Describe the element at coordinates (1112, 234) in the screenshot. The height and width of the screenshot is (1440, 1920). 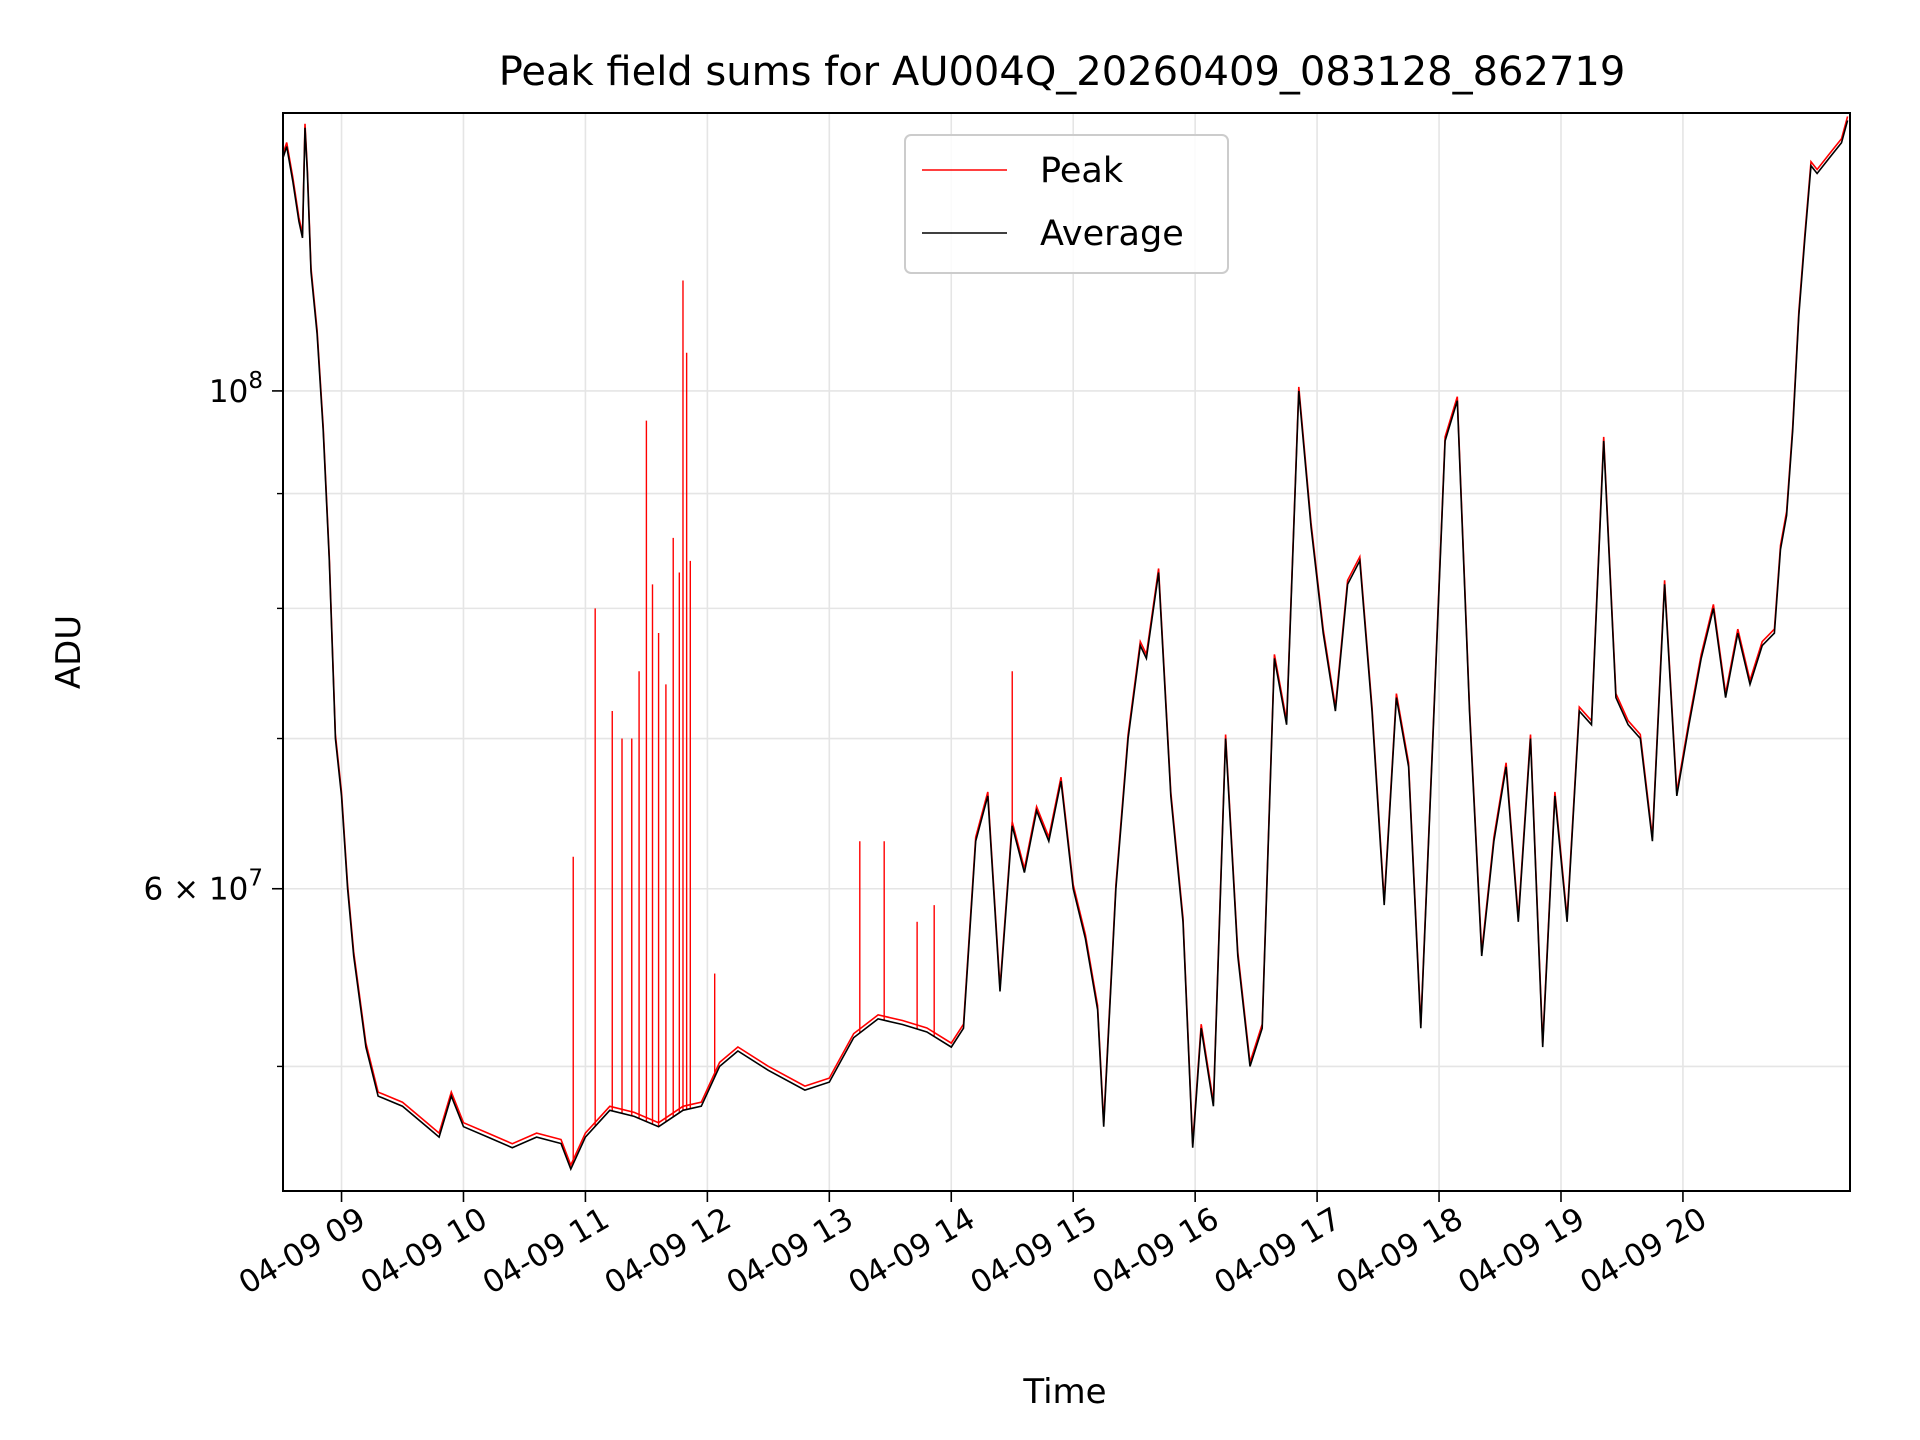
I see `legend-label-average: Average` at that location.